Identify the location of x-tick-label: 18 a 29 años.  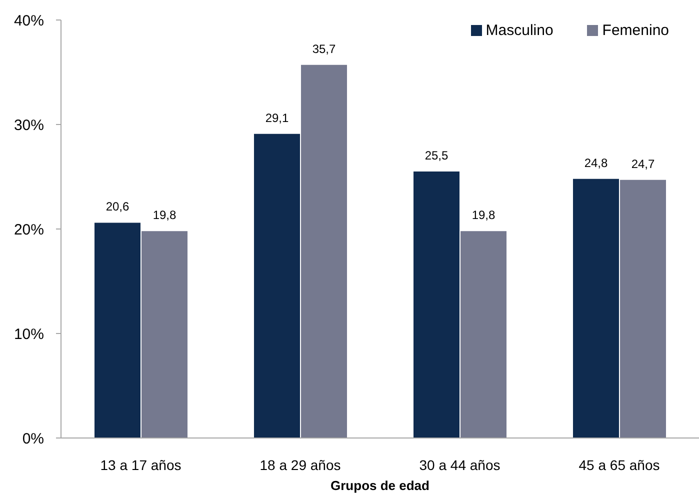
(300, 464).